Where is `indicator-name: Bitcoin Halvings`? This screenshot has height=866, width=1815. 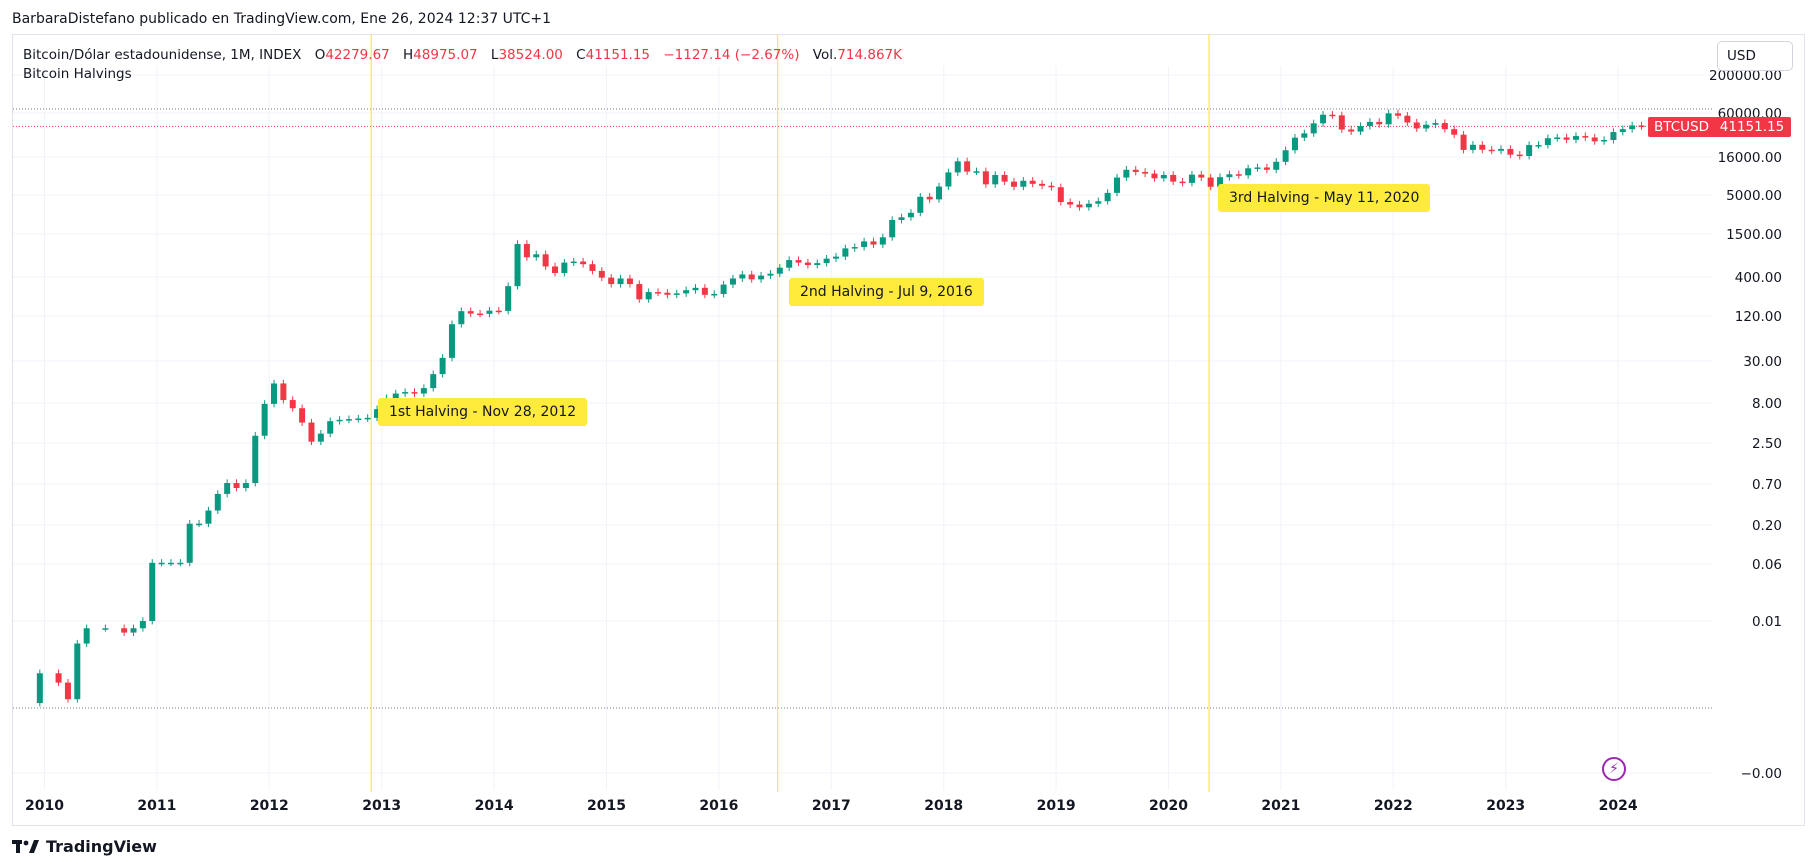
indicator-name: Bitcoin Halvings is located at coordinates (77, 74).